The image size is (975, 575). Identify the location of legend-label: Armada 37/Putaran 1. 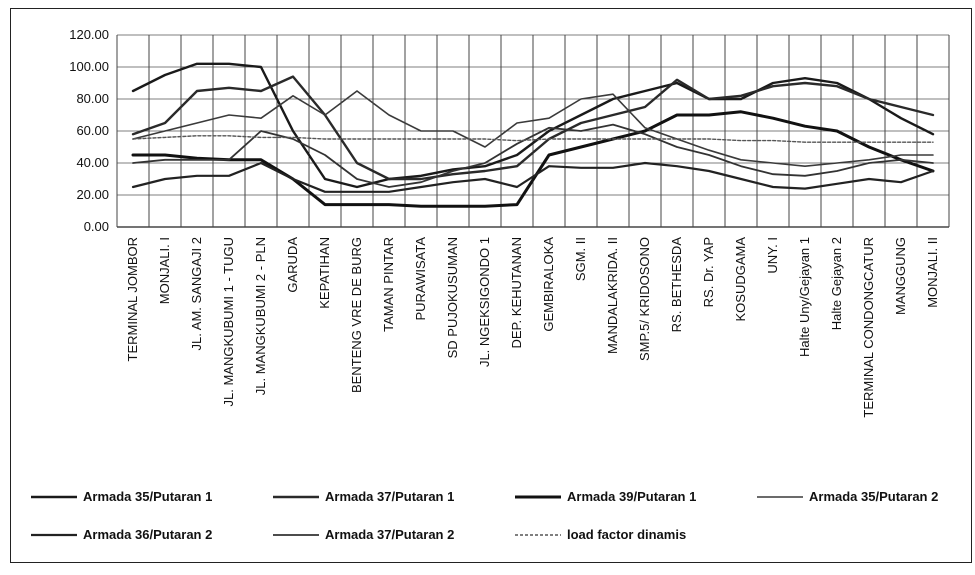
(389, 496).